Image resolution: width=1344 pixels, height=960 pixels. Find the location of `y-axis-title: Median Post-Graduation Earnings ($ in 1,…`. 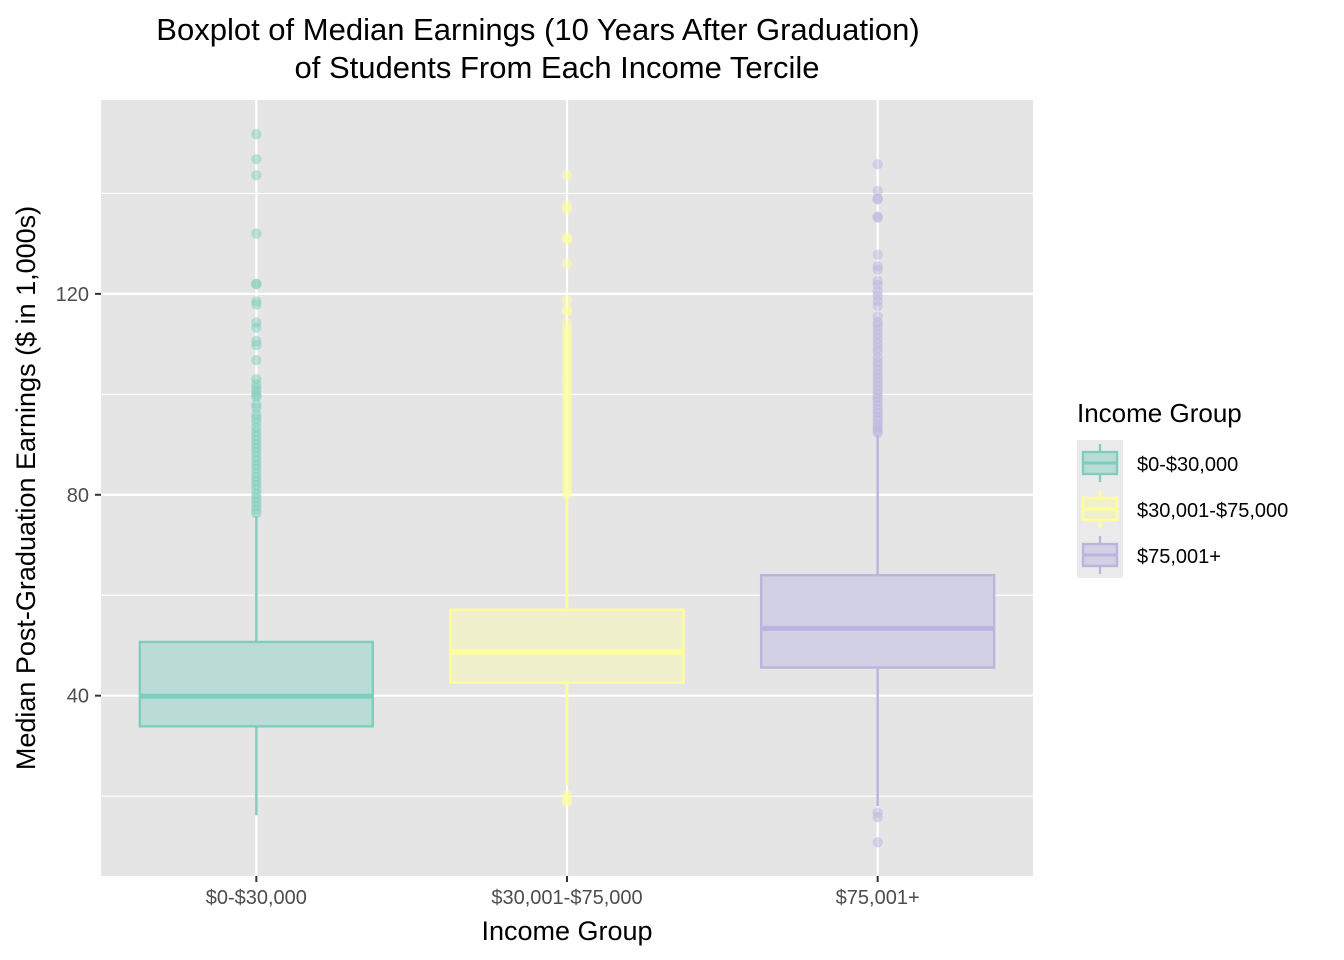

y-axis-title: Median Post-Graduation Earnings ($ in 1,… is located at coordinates (26, 488).